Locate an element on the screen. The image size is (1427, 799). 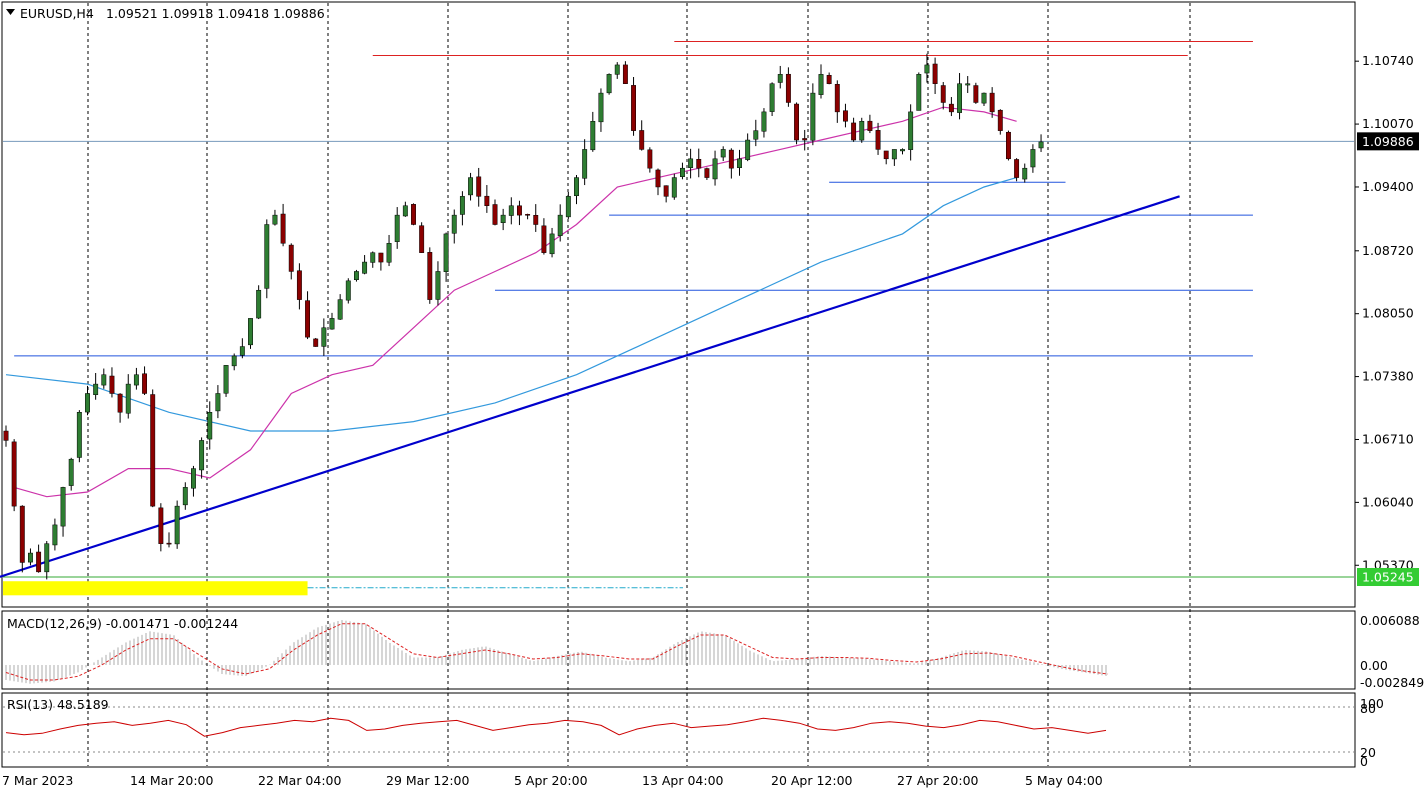
rsi-pane-frame is located at coordinates (678, 730).